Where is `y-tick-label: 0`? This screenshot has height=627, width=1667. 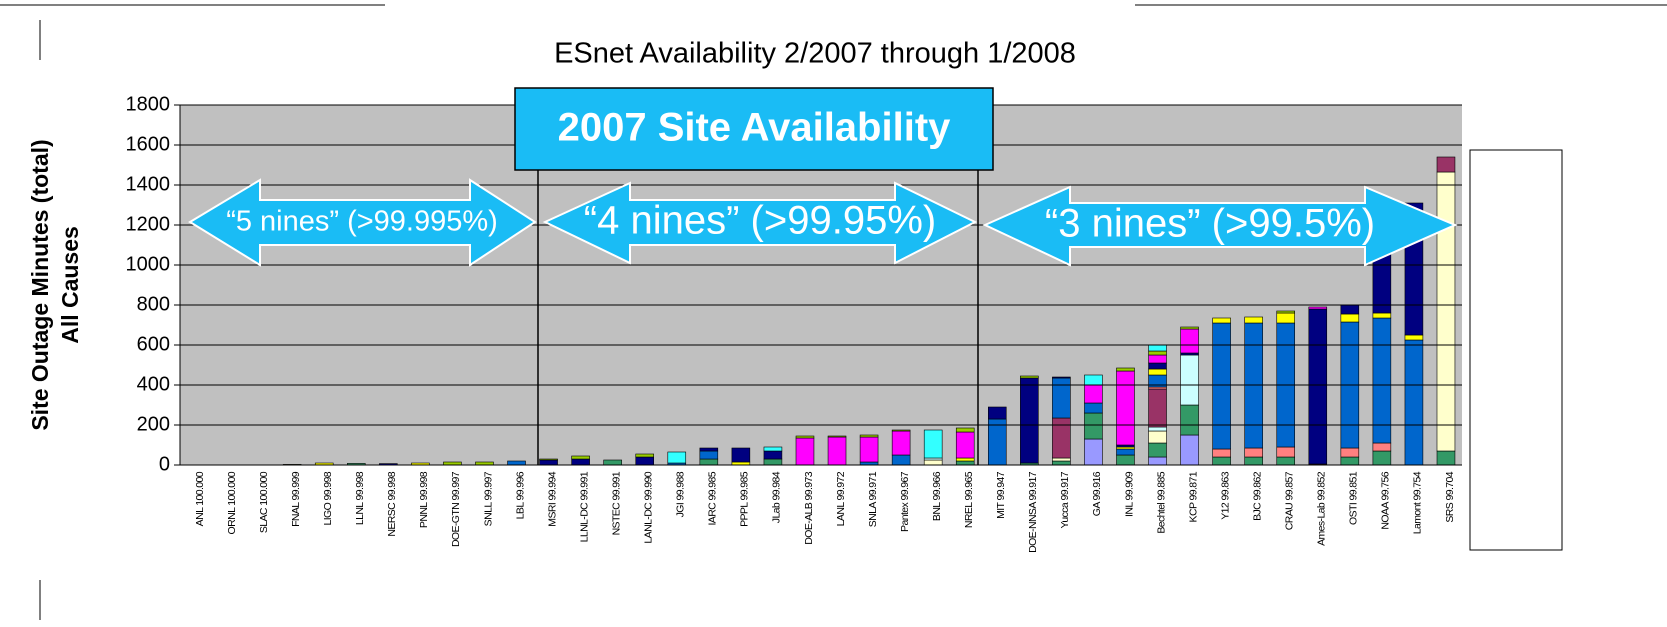 y-tick-label: 0 is located at coordinates (164, 464).